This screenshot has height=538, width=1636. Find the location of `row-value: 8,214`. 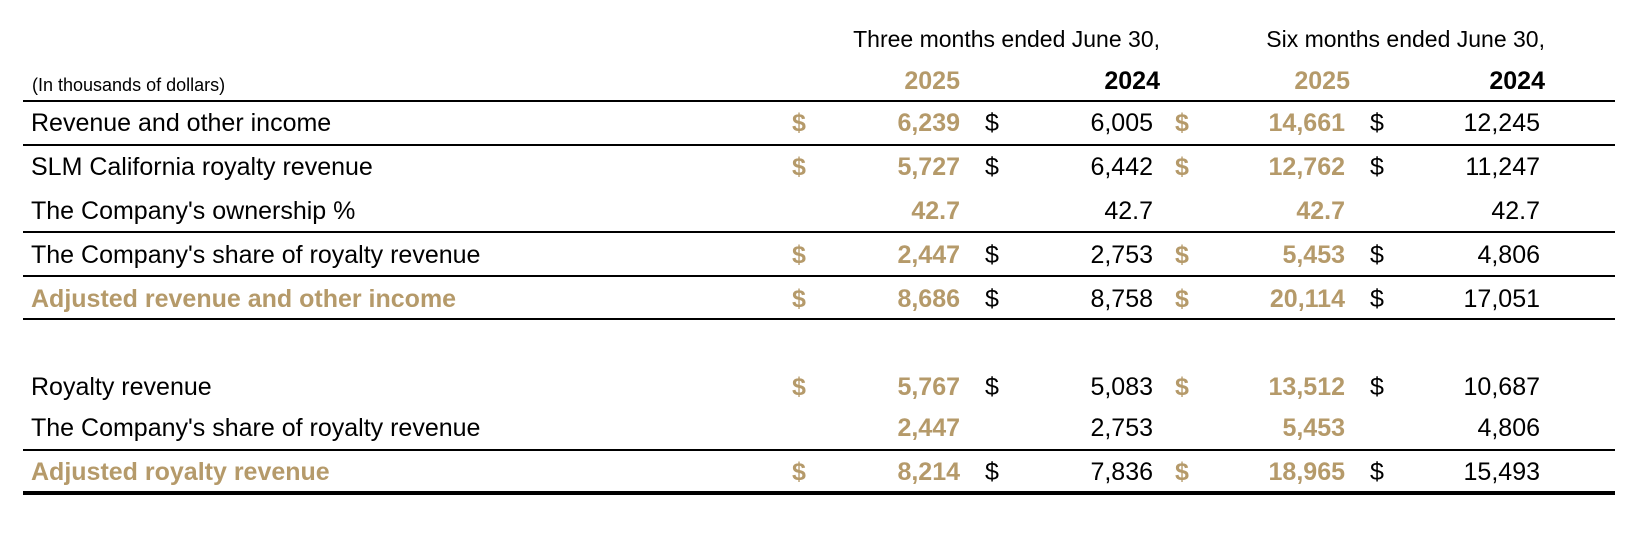

row-value: 8,214 is located at coordinates (928, 472).